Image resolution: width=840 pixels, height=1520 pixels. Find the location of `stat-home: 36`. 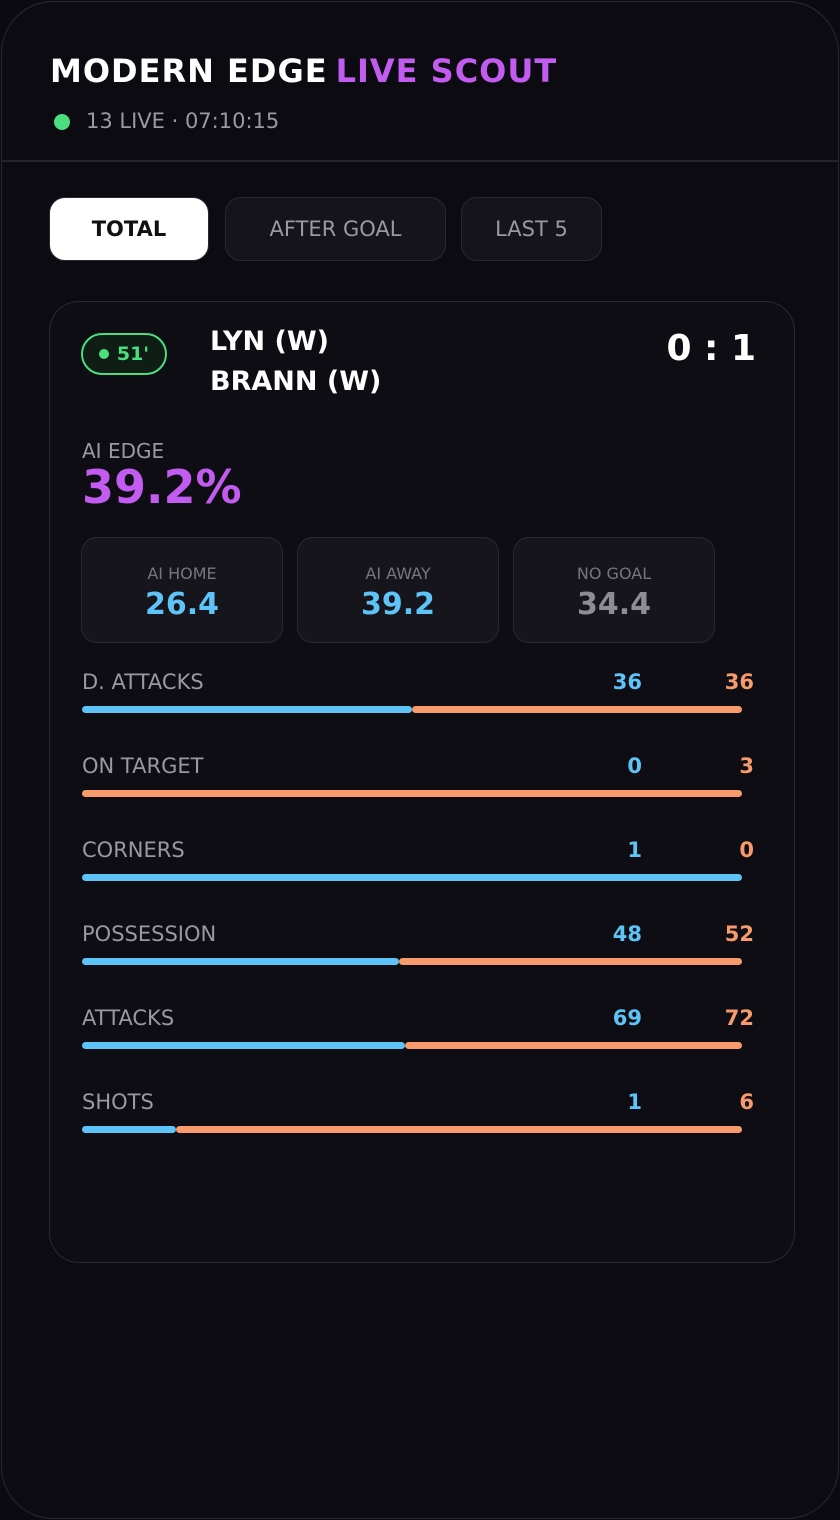

stat-home: 36 is located at coordinates (627, 682).